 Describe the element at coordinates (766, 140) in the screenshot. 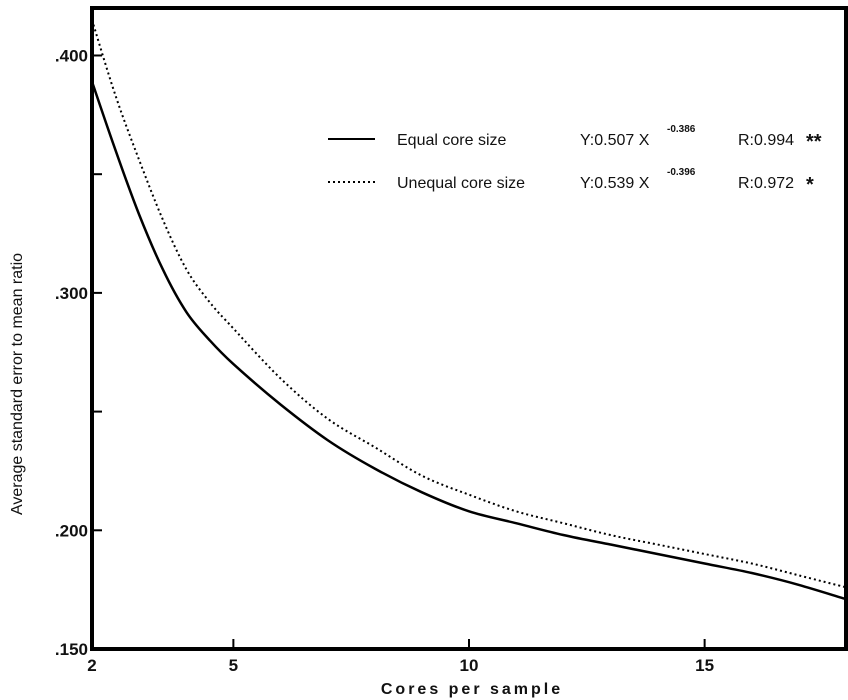

I see `legend-r-equal: R:0.994` at that location.